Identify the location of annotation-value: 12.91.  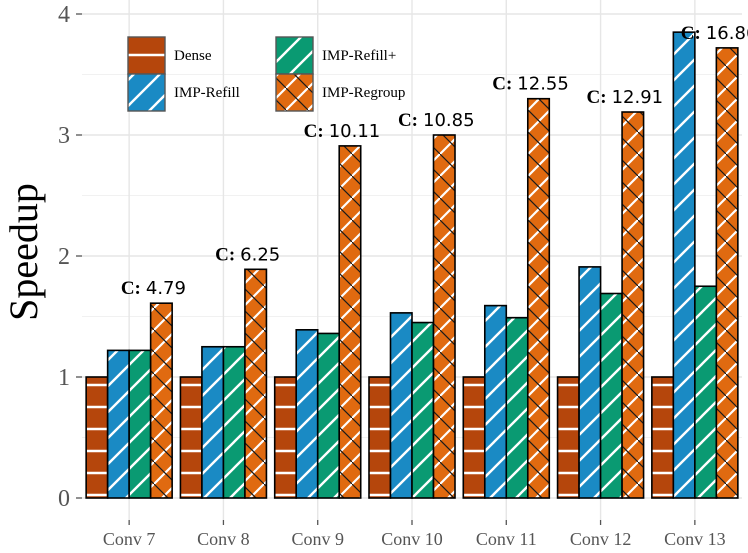
(638, 97).